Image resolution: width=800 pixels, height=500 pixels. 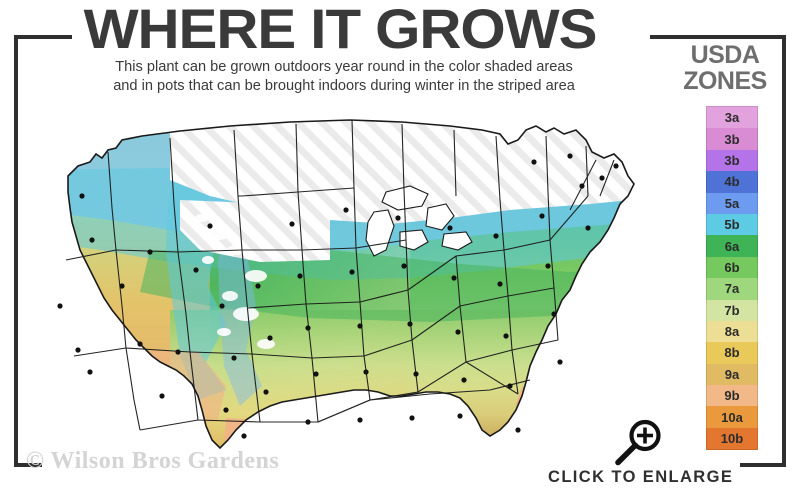 I want to click on legend-swatch-7b: 7b, so click(x=732, y=310).